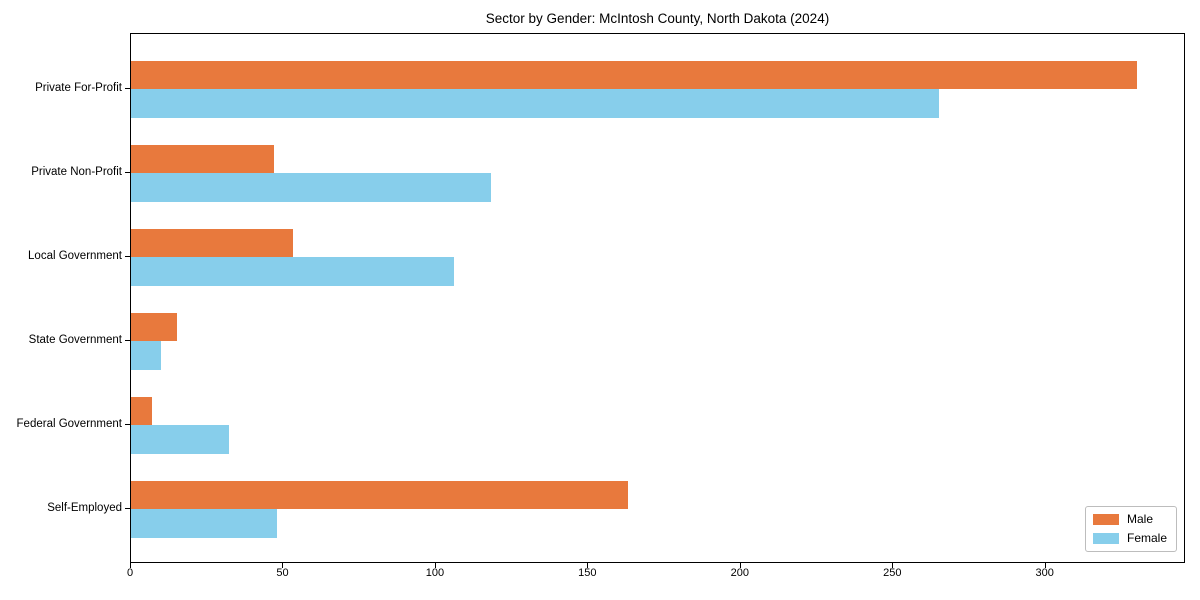 This screenshot has height=600, width=1200. I want to click on x-tick-label: 50, so click(282, 573).